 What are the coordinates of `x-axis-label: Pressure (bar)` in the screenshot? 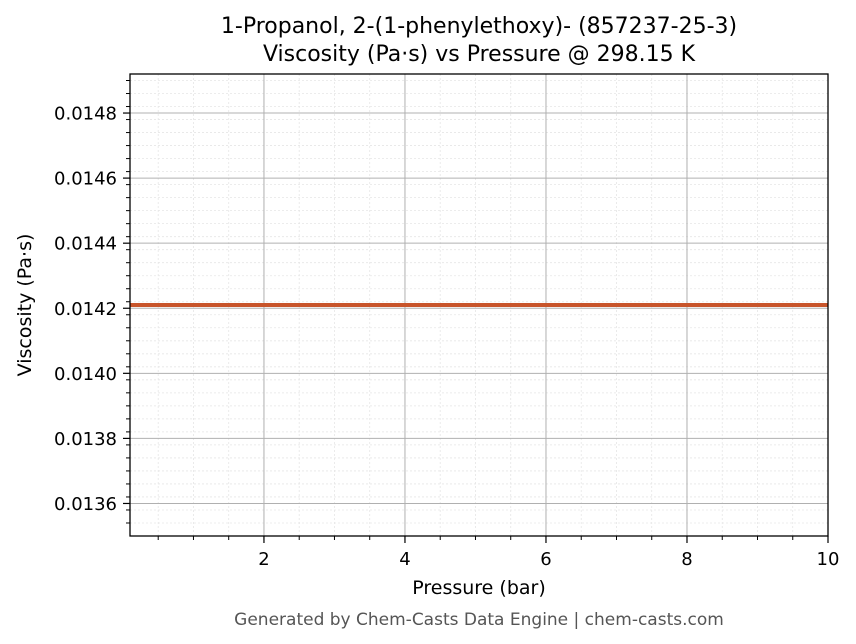 It's located at (479, 588).